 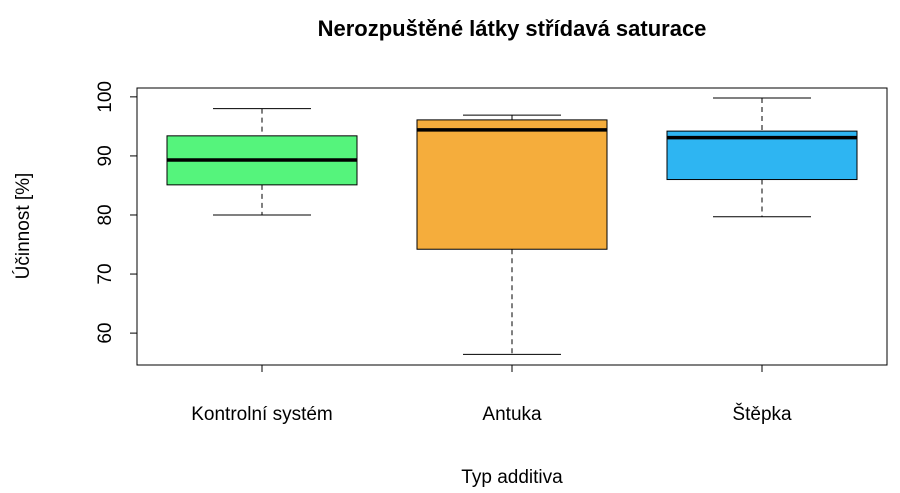 I want to click on y-axis-label: Účinnost [%], so click(x=23, y=226).